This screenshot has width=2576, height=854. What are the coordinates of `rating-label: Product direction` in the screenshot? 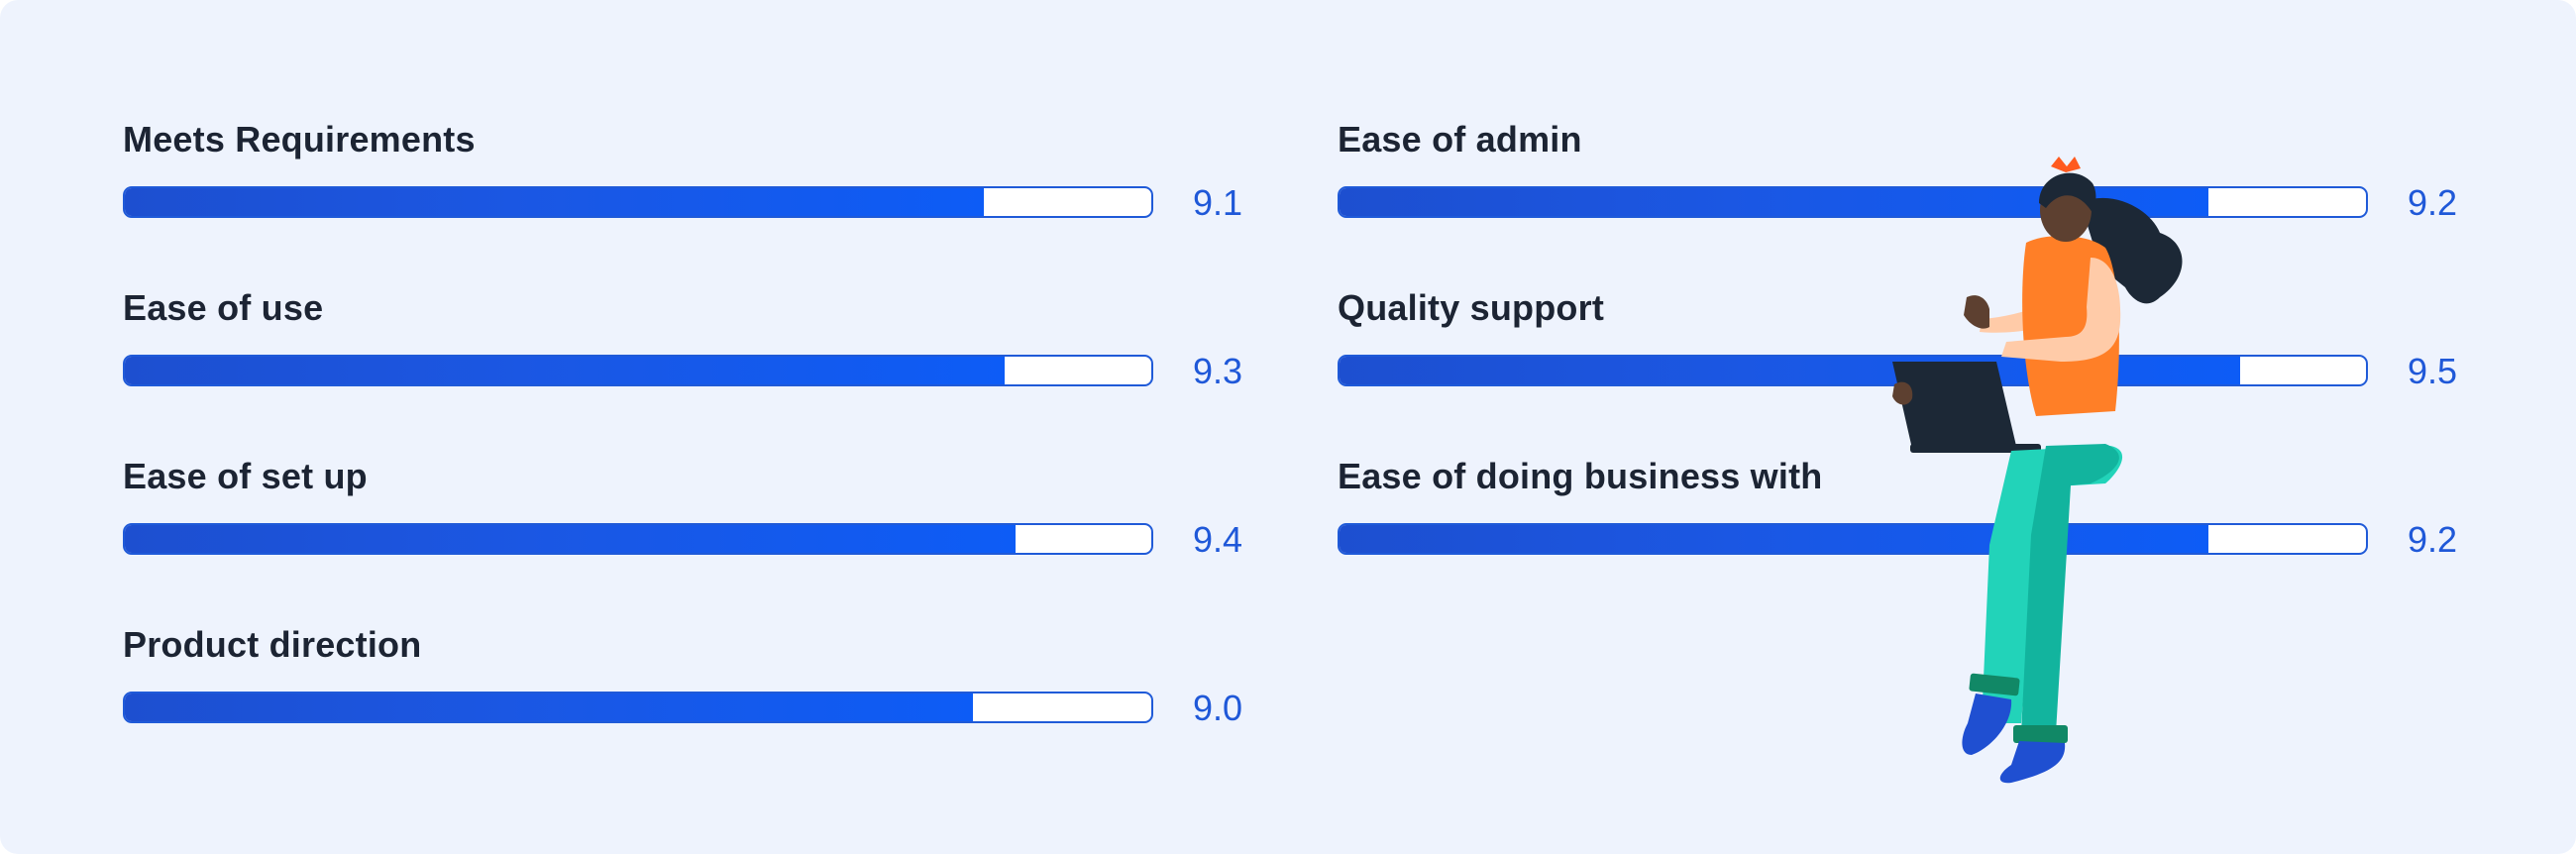 It's located at (272, 644).